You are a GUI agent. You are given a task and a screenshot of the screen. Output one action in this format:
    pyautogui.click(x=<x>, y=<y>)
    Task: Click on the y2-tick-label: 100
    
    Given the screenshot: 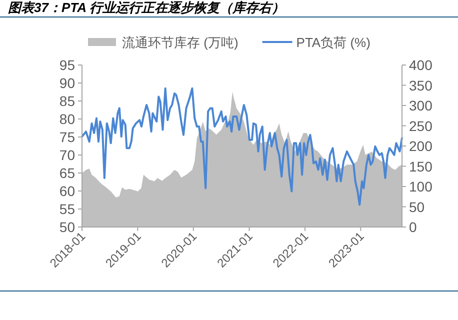 What is the action you would take?
    pyautogui.click(x=421, y=186)
    